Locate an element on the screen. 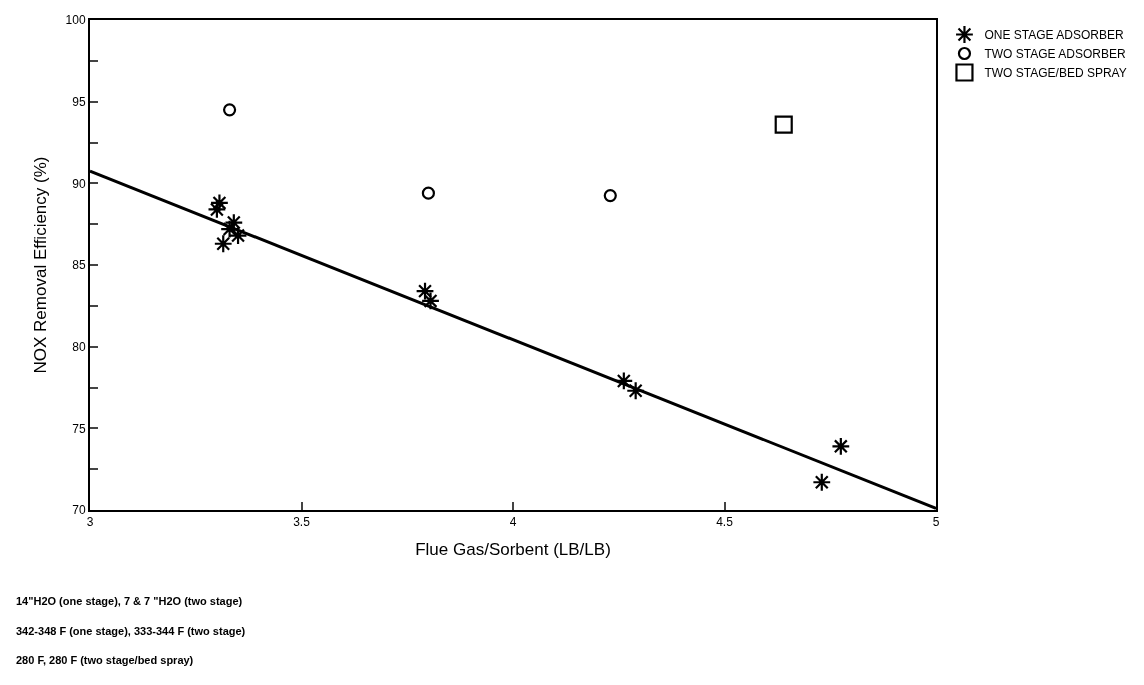  y-tick-label: 80 is located at coordinates (79, 346).